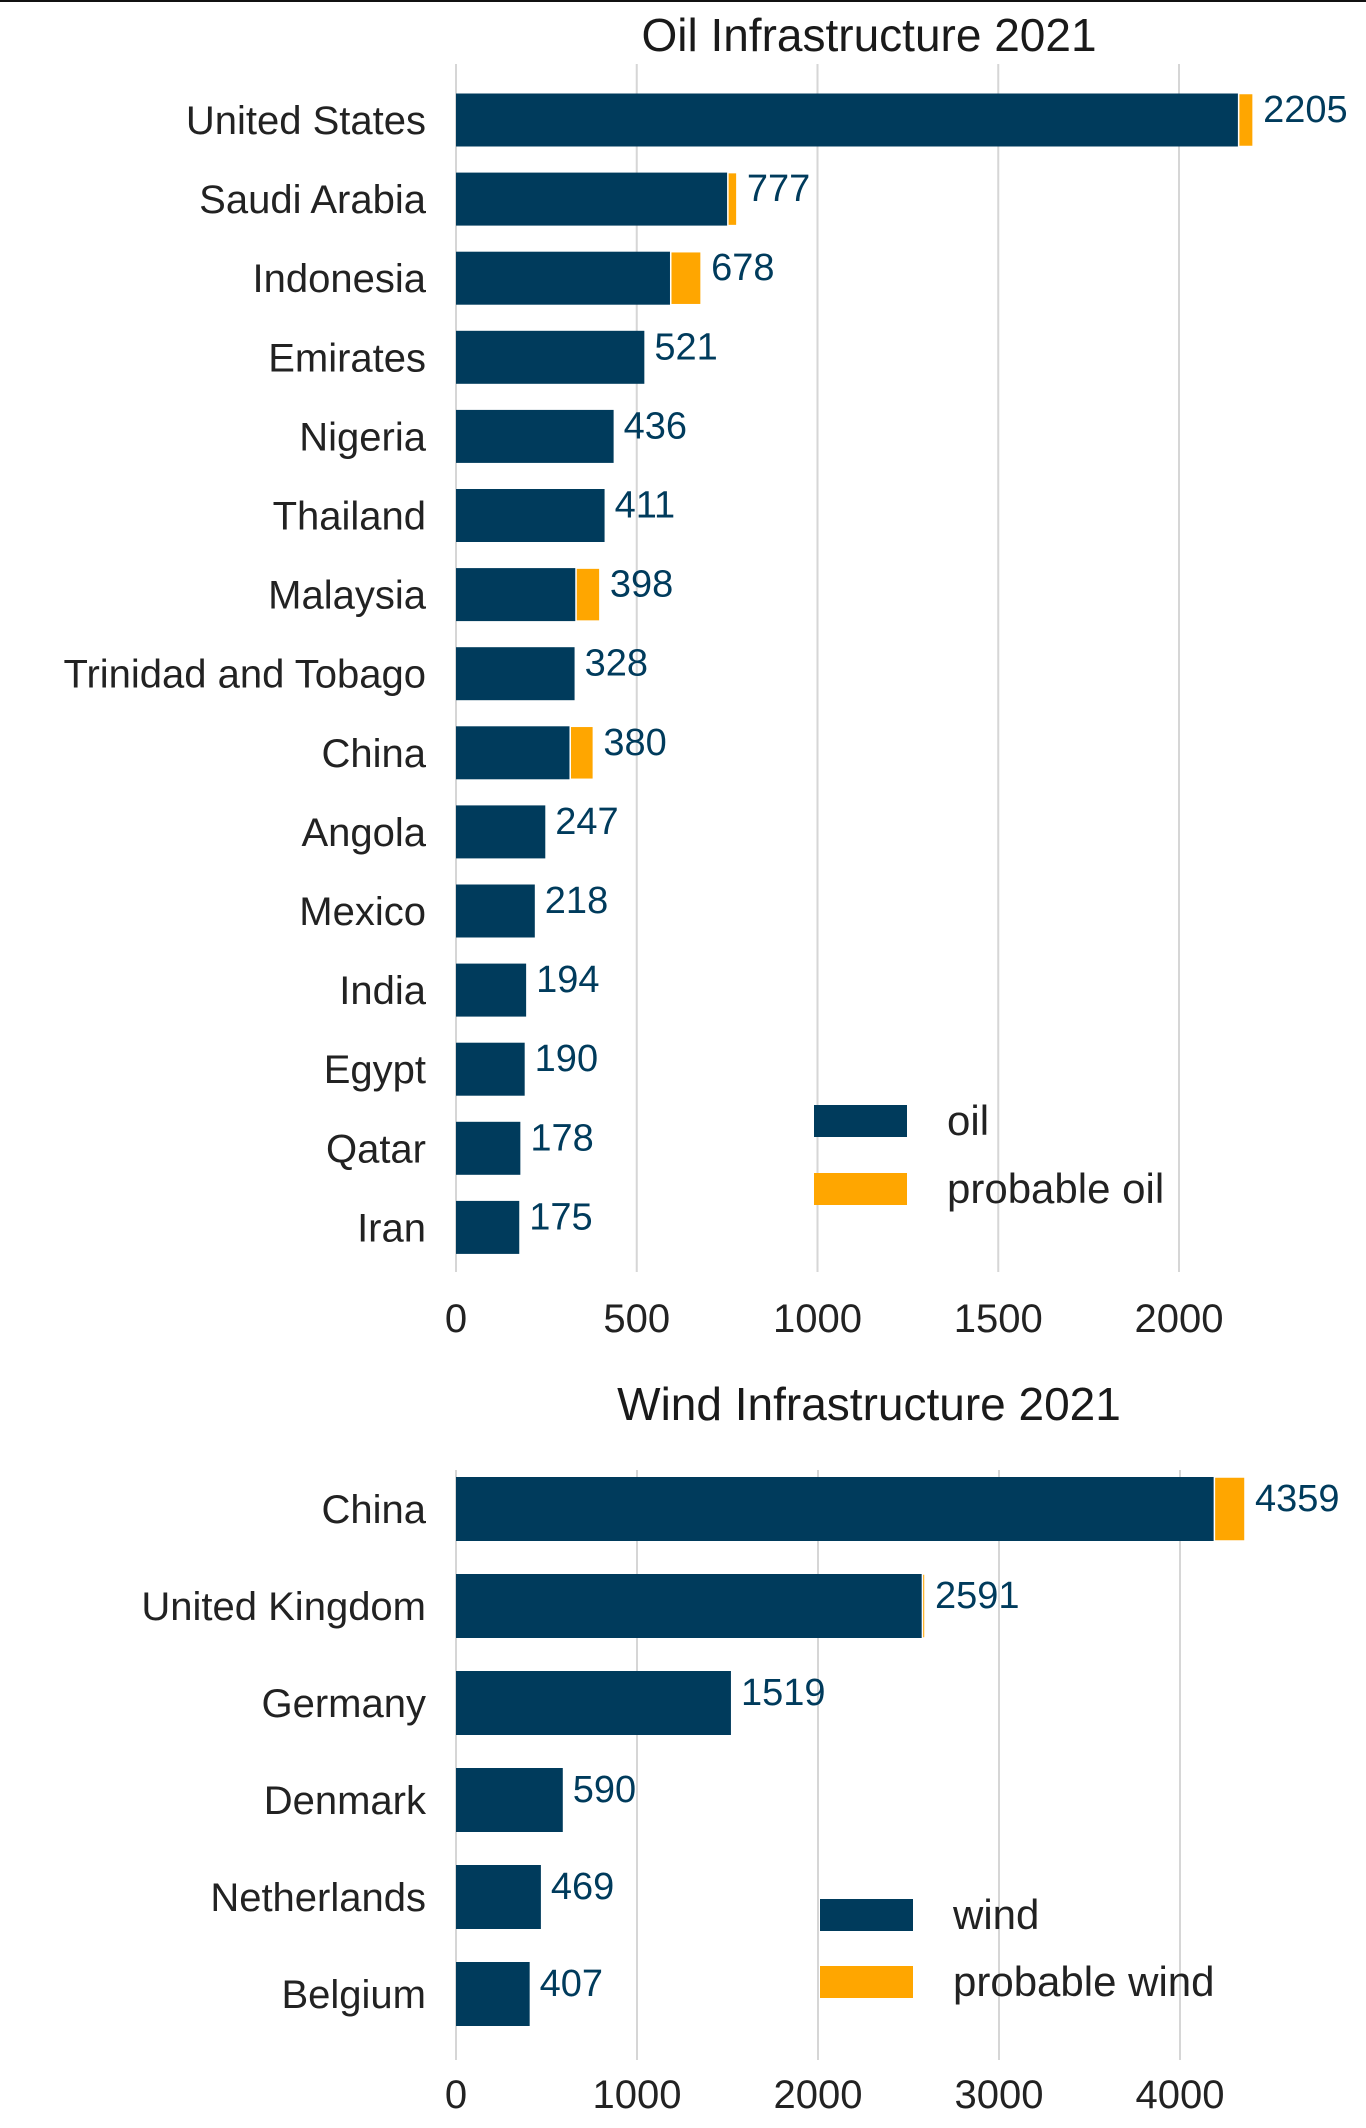 The height and width of the screenshot is (2128, 1366). Describe the element at coordinates (641, 585) in the screenshot. I see `value-label: 398` at that location.